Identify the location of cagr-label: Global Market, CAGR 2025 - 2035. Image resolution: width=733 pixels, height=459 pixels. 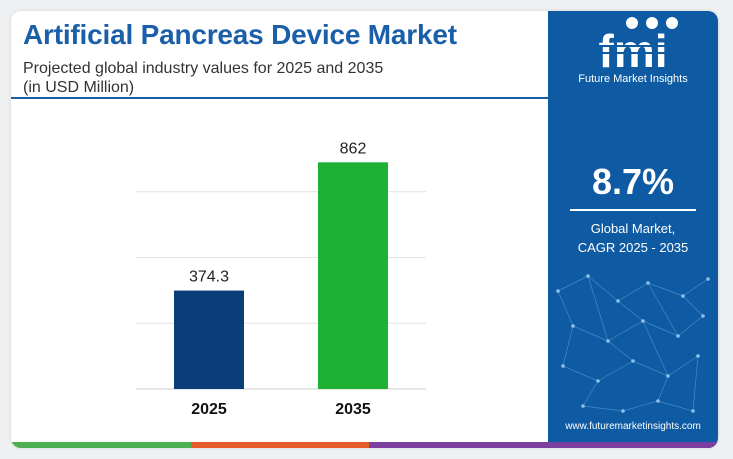
(633, 238).